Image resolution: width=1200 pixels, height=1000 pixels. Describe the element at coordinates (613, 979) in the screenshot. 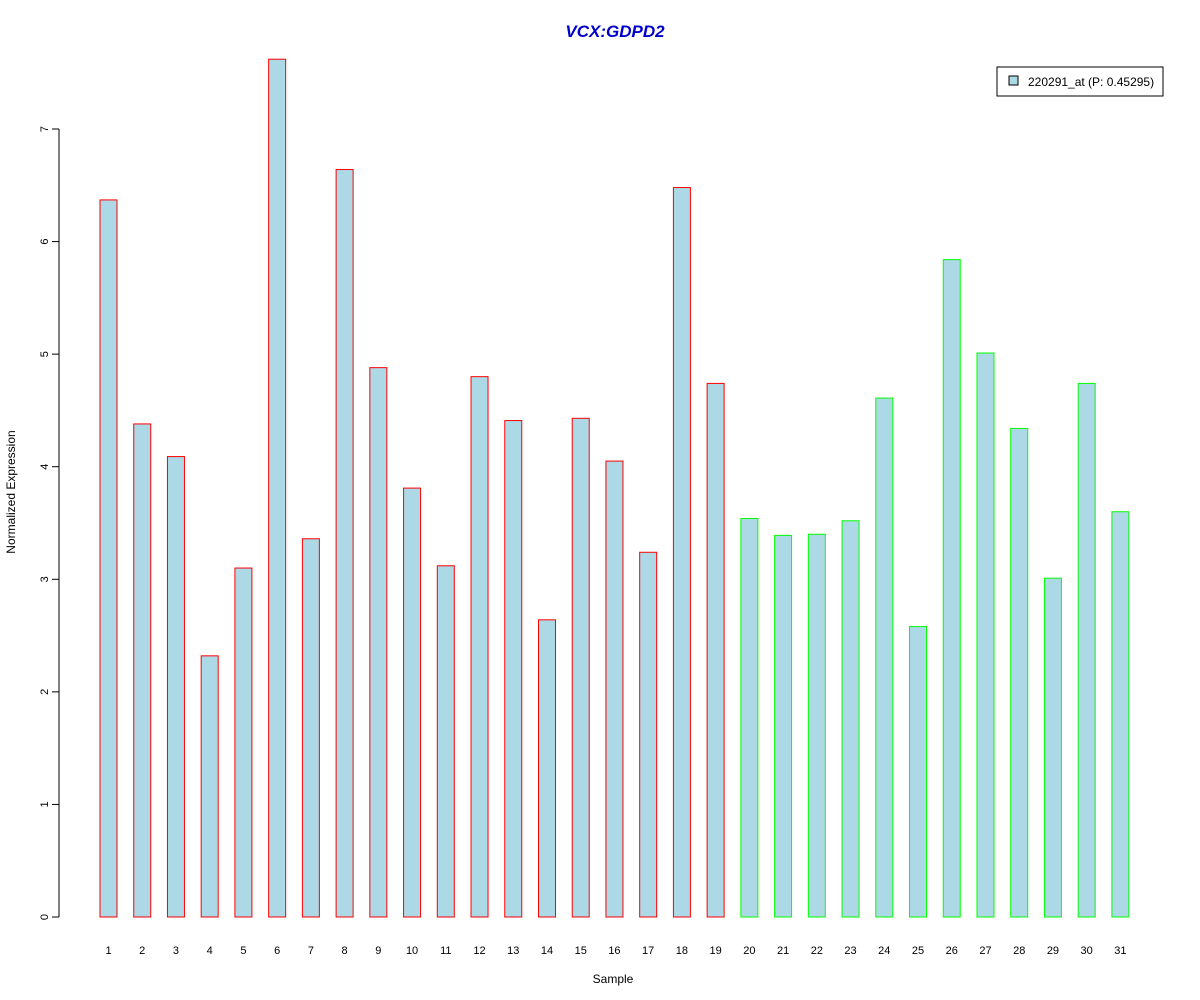

I see `x-axis-label: Sample` at that location.